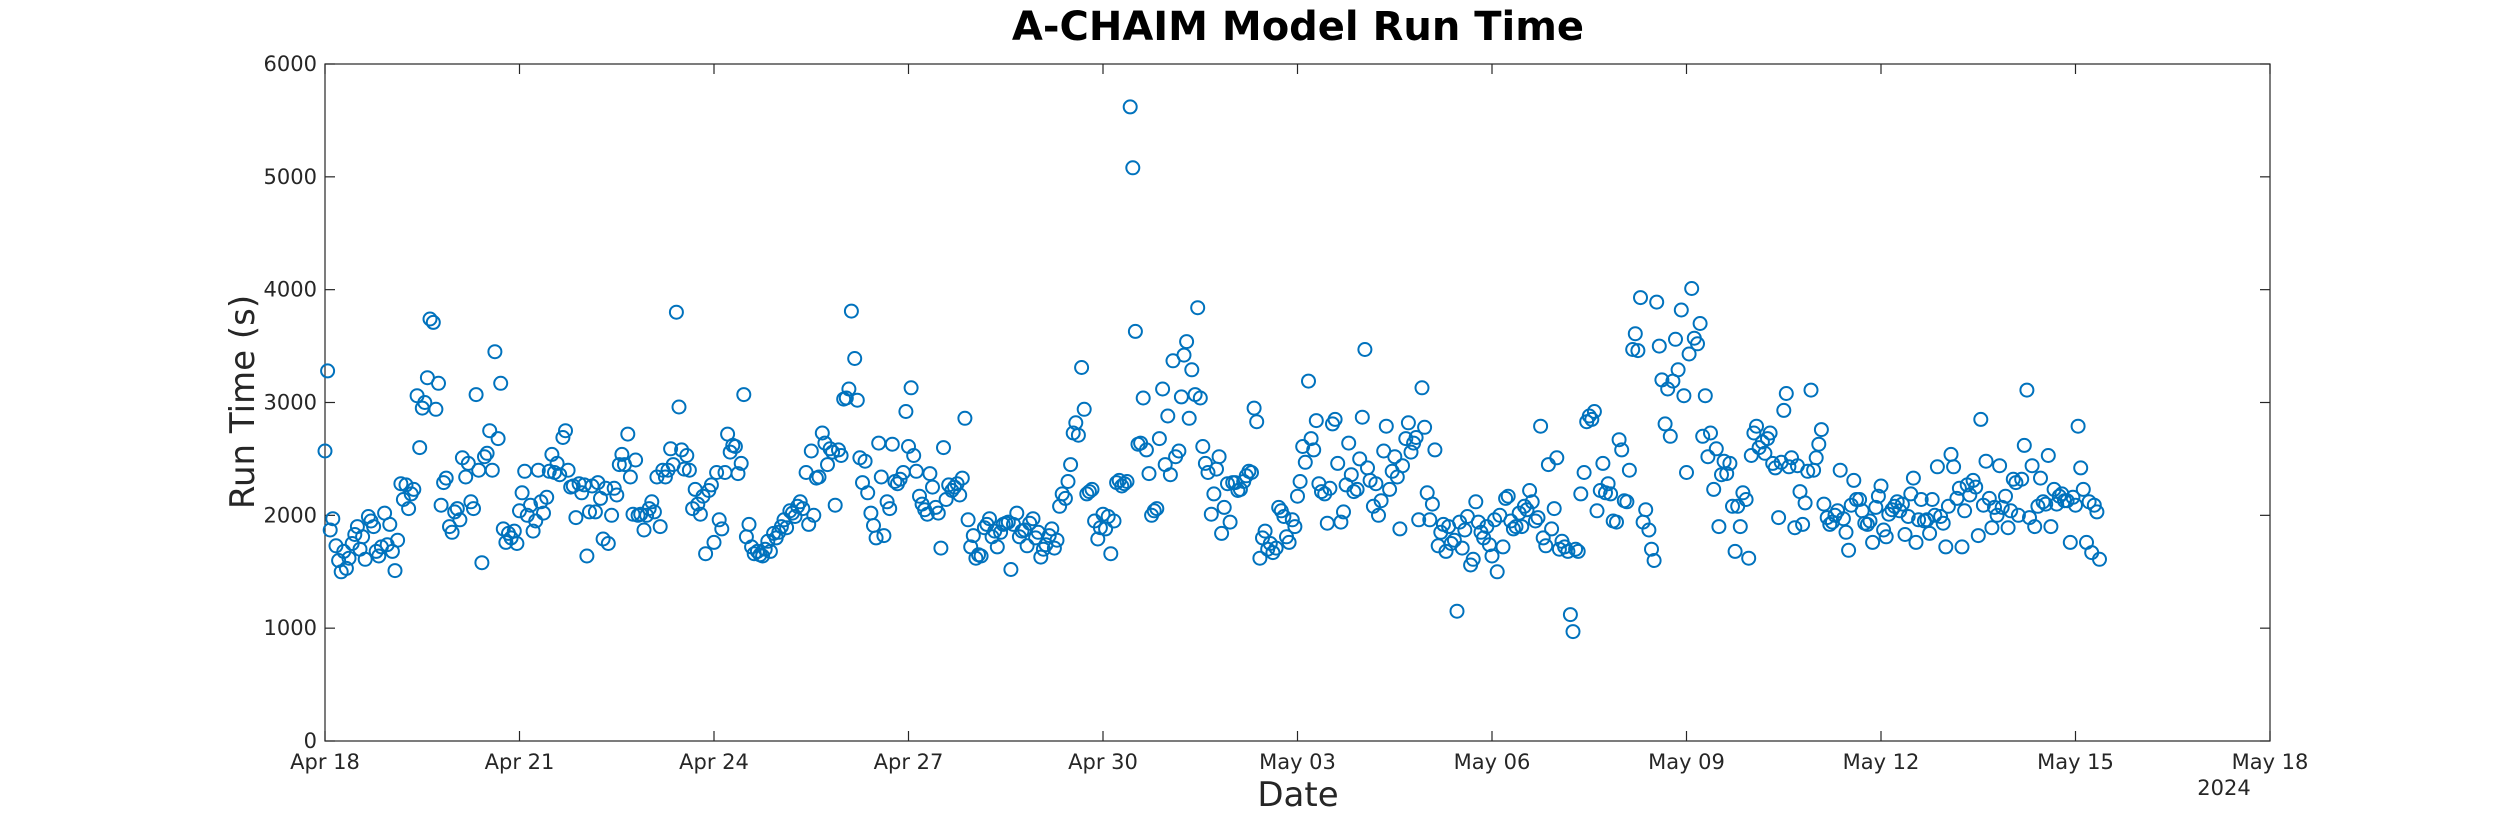  Describe the element at coordinates (290, 290) in the screenshot. I see `y-tick-label: 4000` at that location.